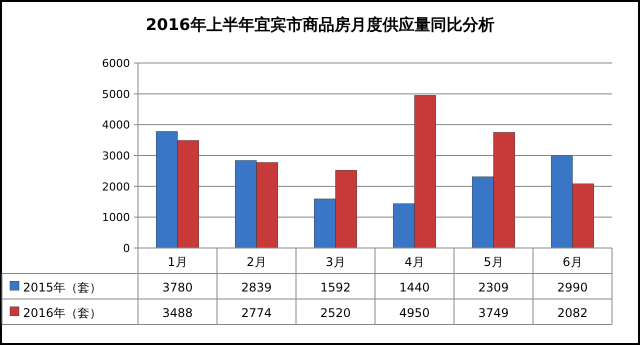 The image size is (640, 345). What do you see at coordinates (414, 261) in the screenshot?
I see `x-tick-label: 4月` at bounding box center [414, 261].